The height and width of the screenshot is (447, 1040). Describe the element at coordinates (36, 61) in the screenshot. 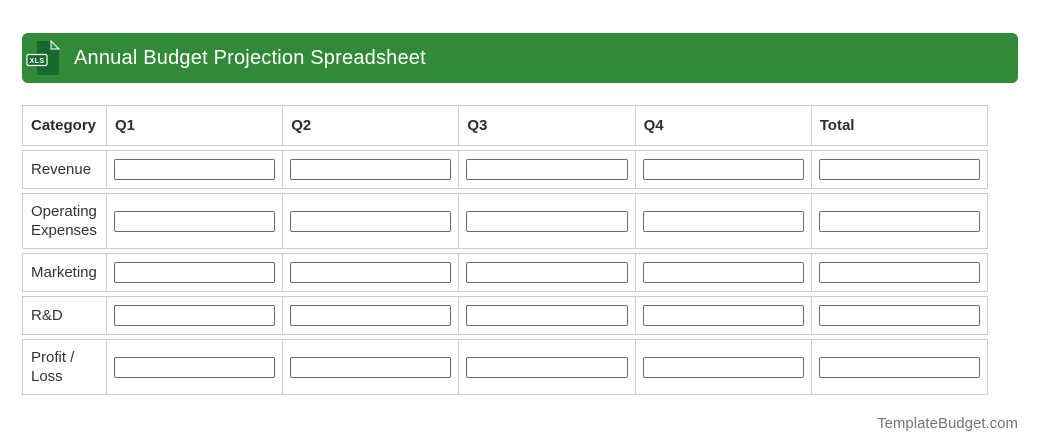

I see `xls-icon-label: XLS` at that location.